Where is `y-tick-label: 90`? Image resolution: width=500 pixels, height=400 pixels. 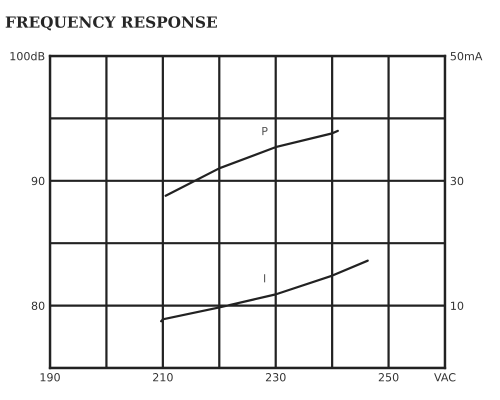 y-tick-label: 90 is located at coordinates (38, 181).